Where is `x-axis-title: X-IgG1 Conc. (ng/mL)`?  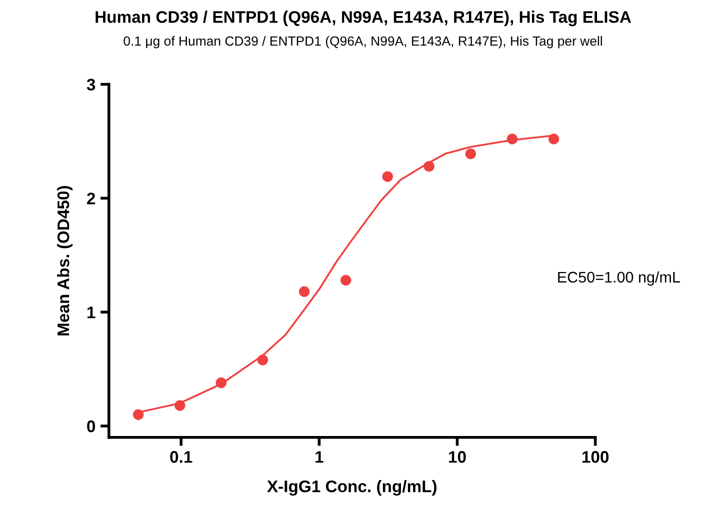 x-axis-title: X-IgG1 Conc. (ng/mL) is located at coordinates (351, 488).